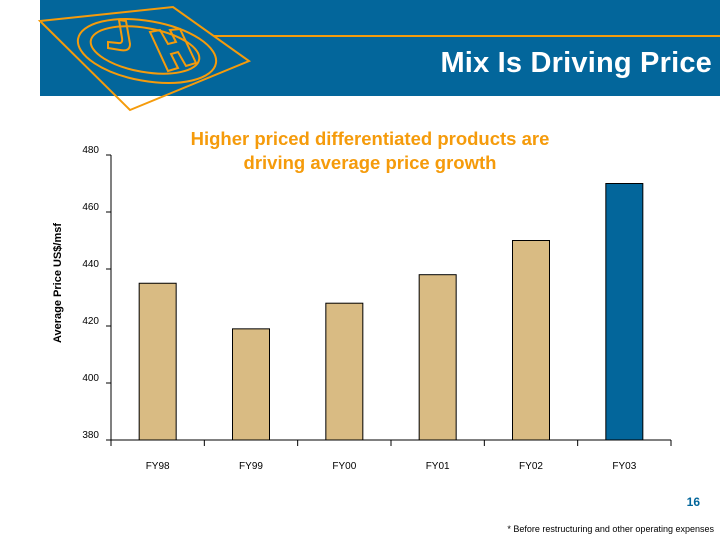  Describe the element at coordinates (158, 466) in the screenshot. I see `x-tick-label: FY98` at that location.